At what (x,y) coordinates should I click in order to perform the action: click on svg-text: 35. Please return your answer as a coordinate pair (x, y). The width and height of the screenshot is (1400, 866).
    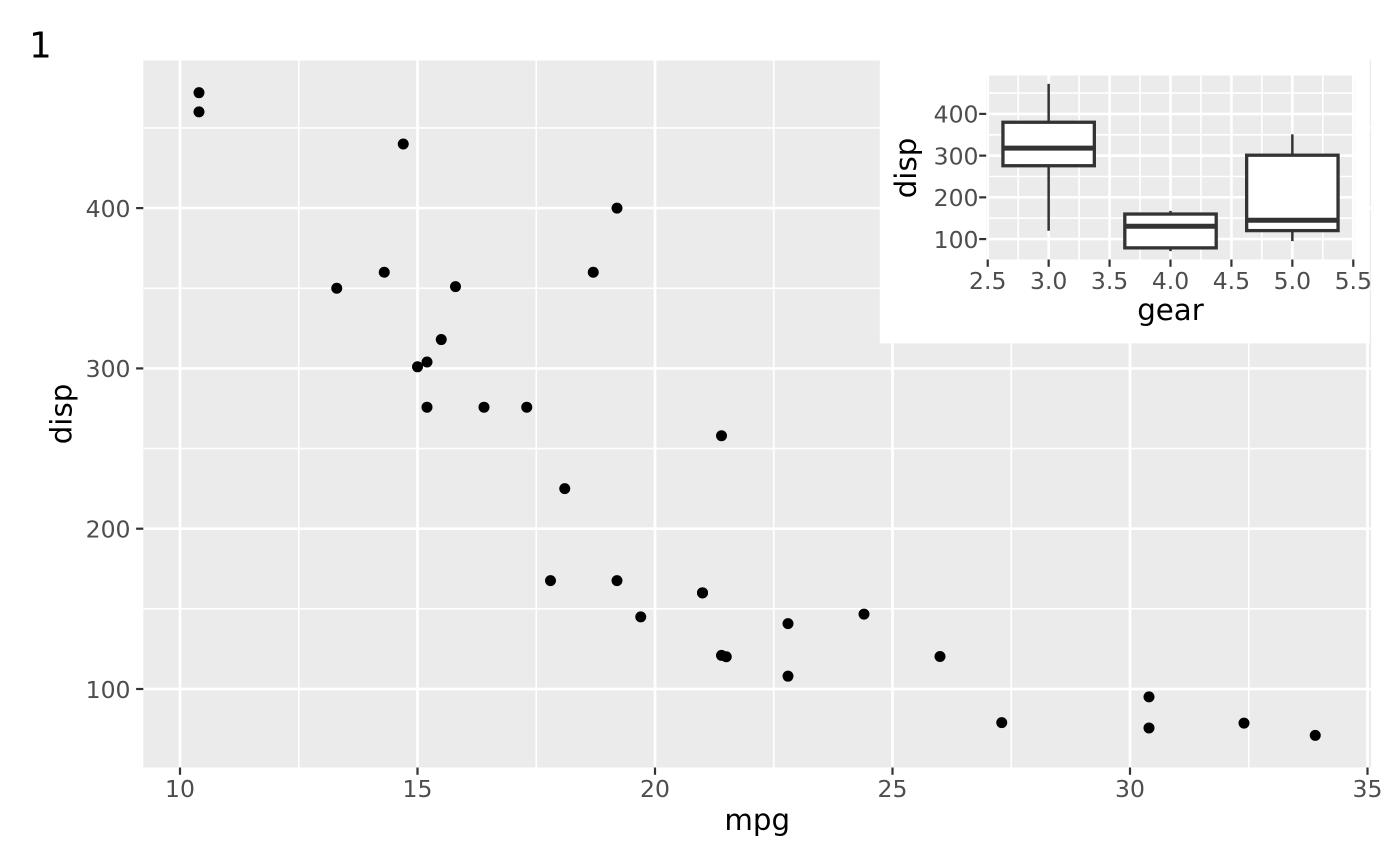
    Looking at the image, I should click on (1368, 789).